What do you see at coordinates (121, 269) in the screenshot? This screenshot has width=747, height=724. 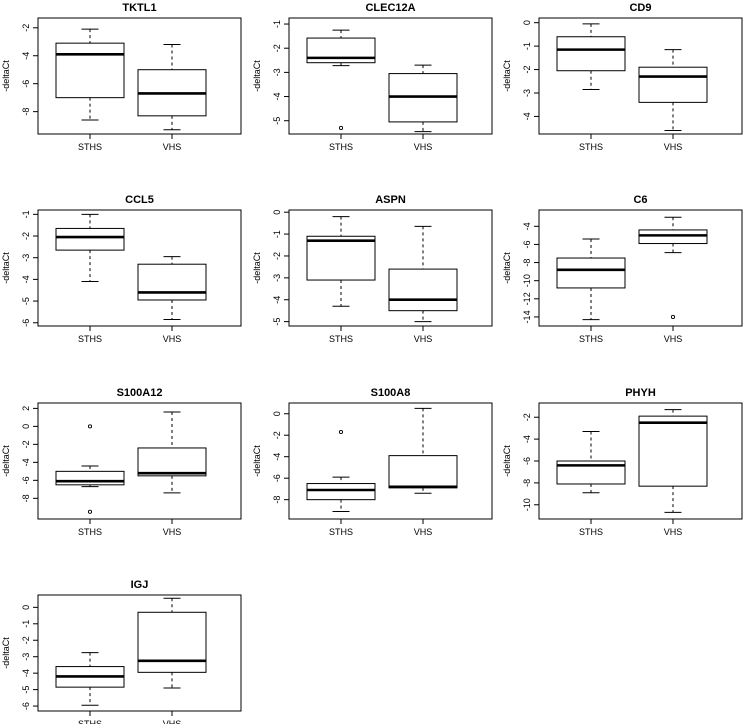 I see `boxplot-panel: CCL5 -deltaCt -1 -2 -3 -4 -5 -6 STHS VHS` at bounding box center [121, 269].